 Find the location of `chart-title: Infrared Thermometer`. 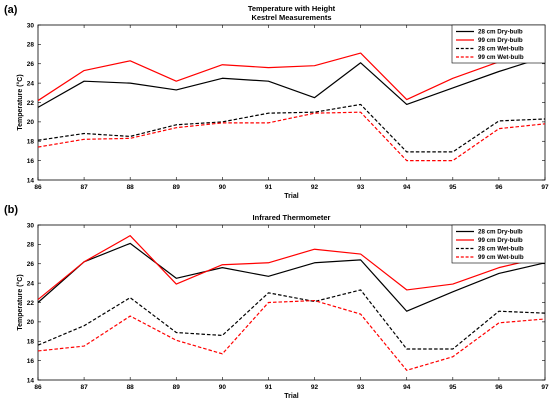

chart-title: Infrared Thermometer is located at coordinates (292, 217).